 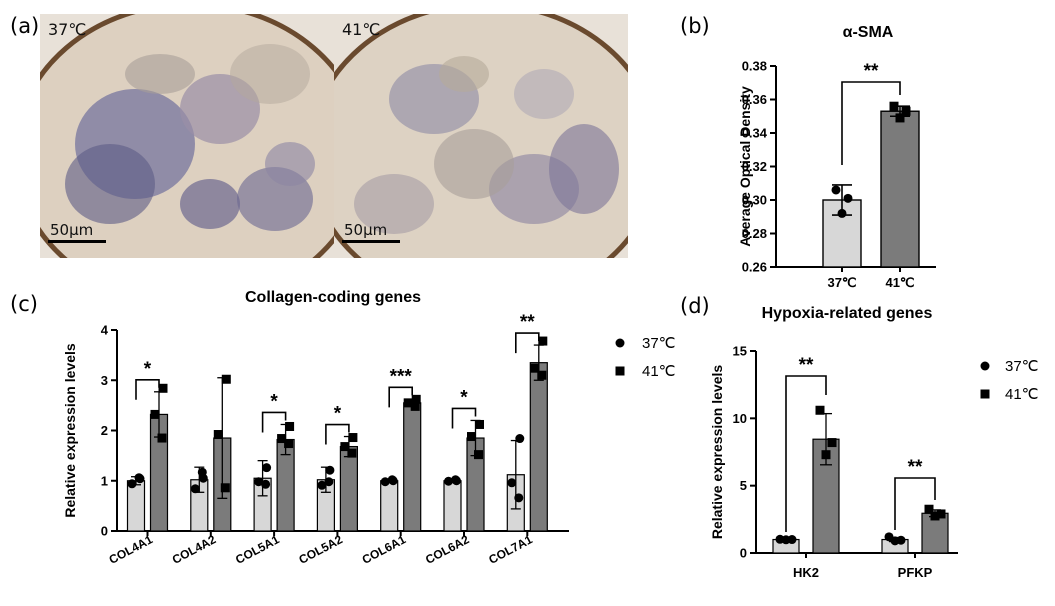 I want to click on tissue-section-37c, so click(x=187, y=136).